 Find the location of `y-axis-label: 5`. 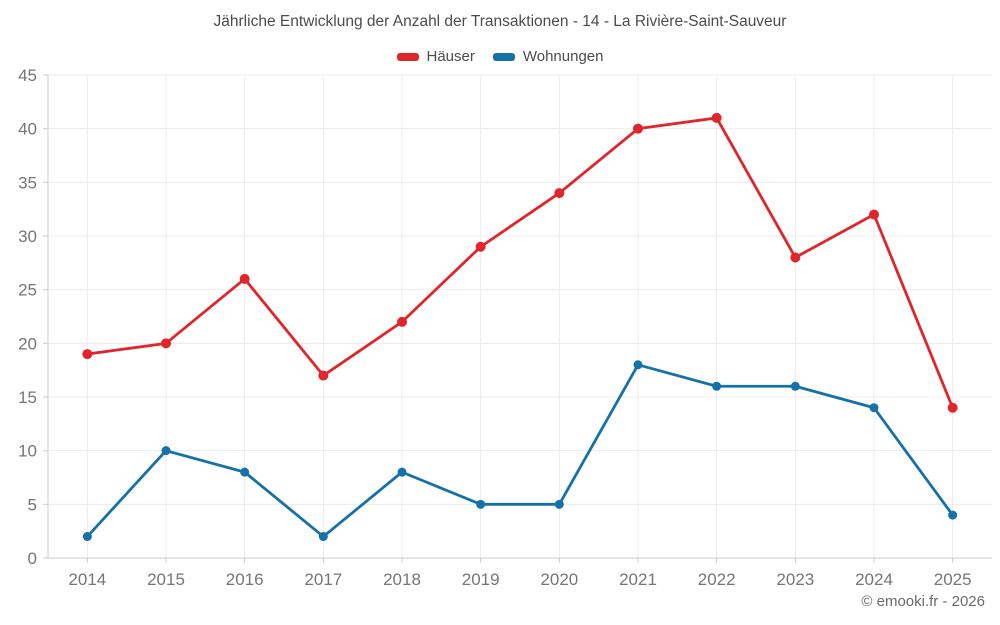

y-axis-label: 5 is located at coordinates (32, 504).